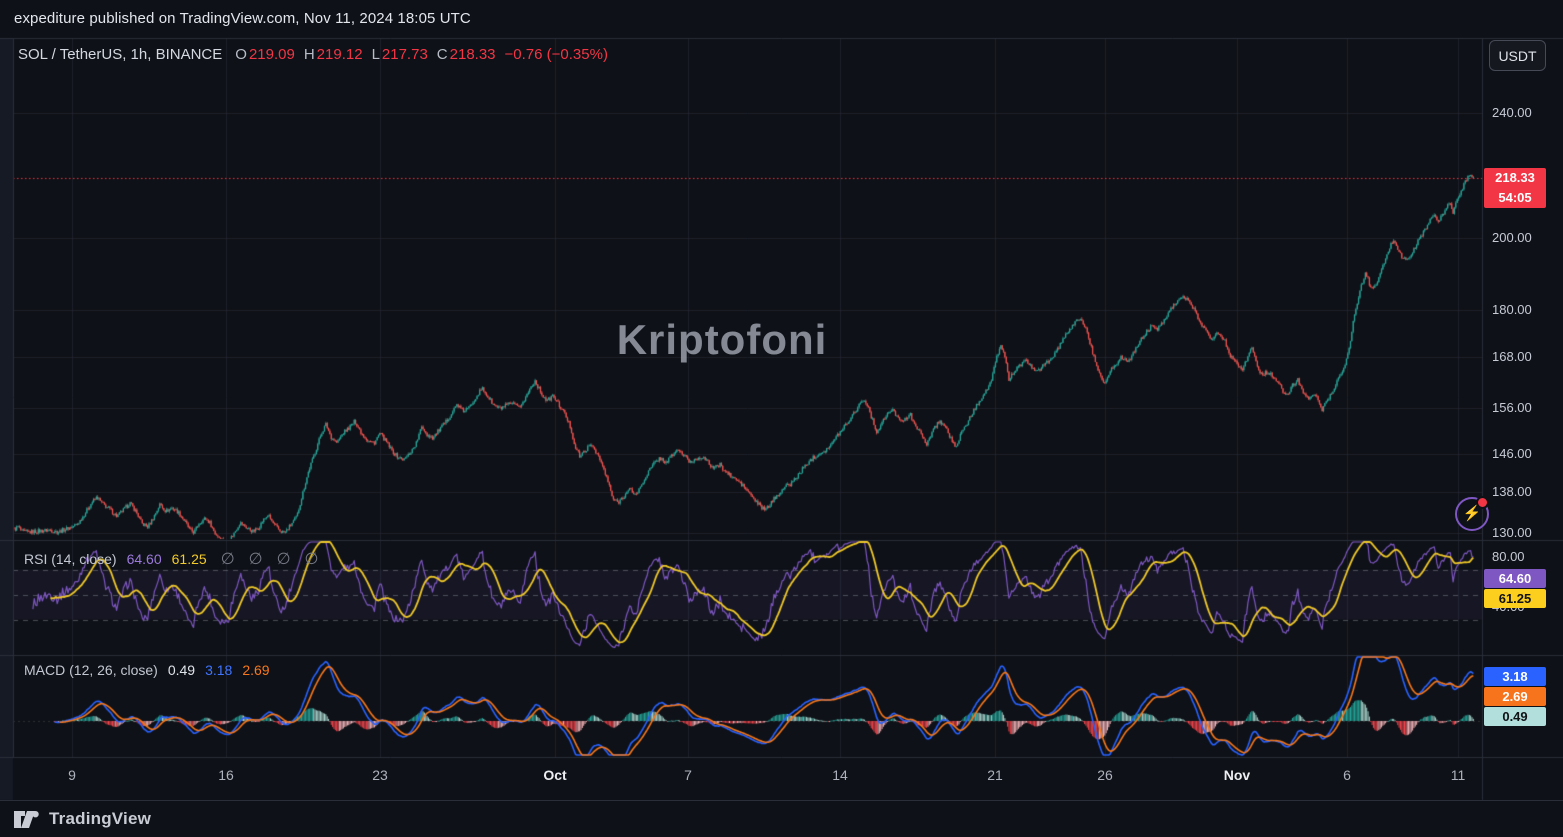  I want to click on ohlc-low: L 217.73, so click(400, 54).